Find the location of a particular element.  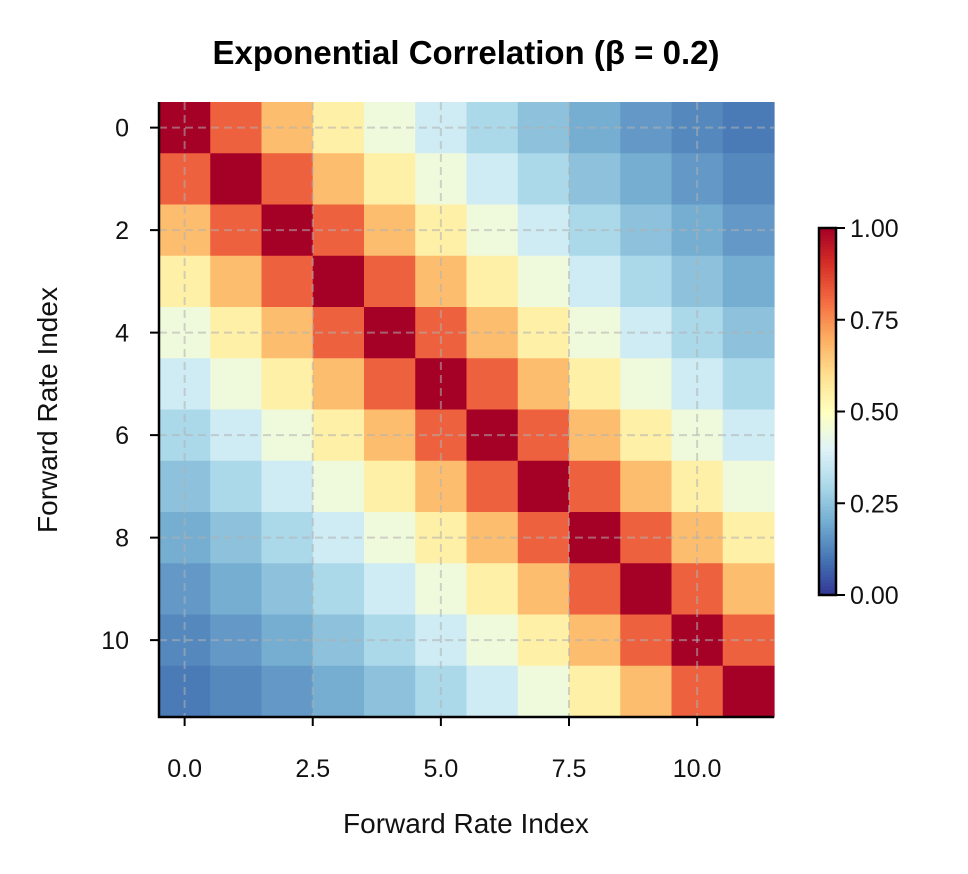

colorbar: 0.00 0.25 0.50 0.75 1.00 is located at coordinates (858, 412).